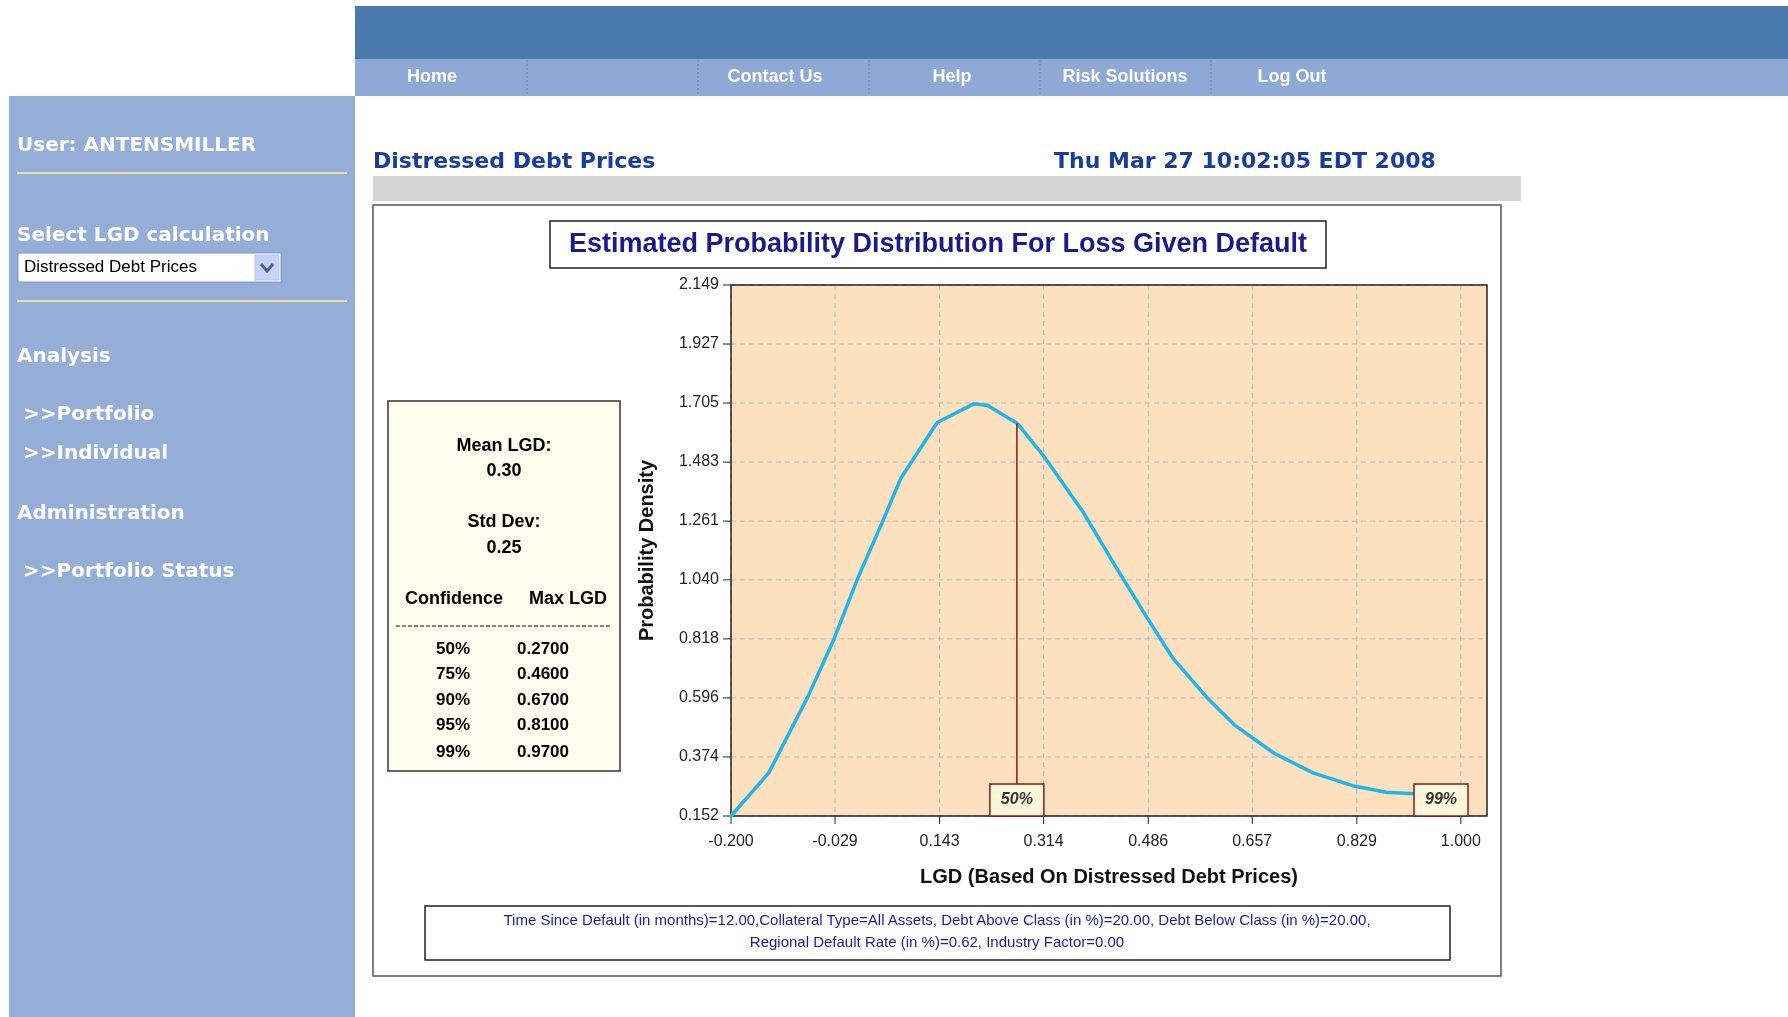  Describe the element at coordinates (699, 461) in the screenshot. I see `y-tick-label: 1.483` at that location.